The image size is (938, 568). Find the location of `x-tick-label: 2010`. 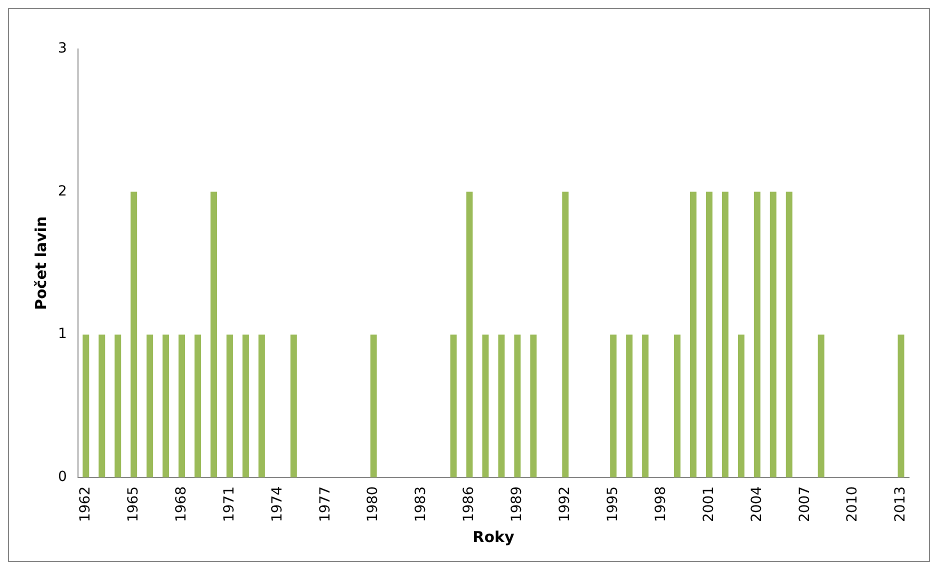

x-tick-label: 2010 is located at coordinates (852, 504).